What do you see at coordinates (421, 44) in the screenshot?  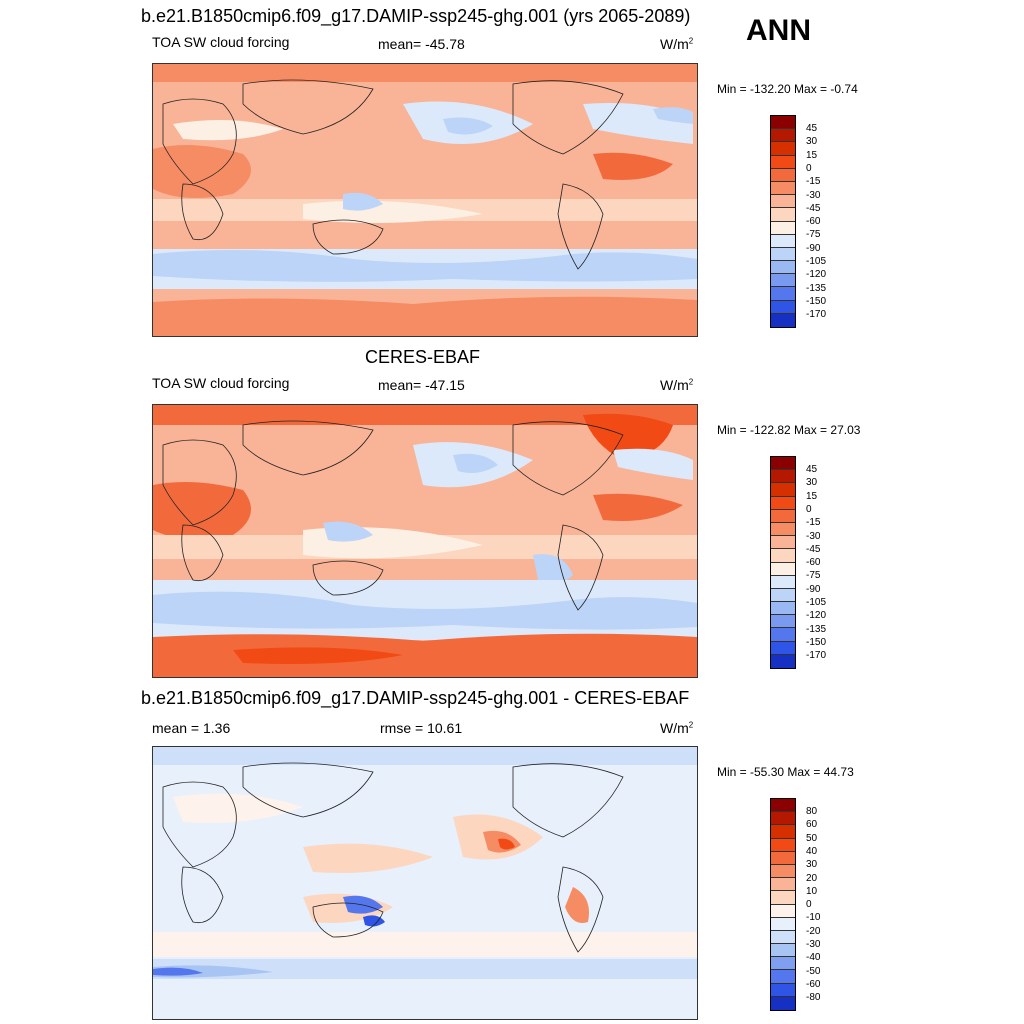 I see `panel1-mean: mean= -45.78` at bounding box center [421, 44].